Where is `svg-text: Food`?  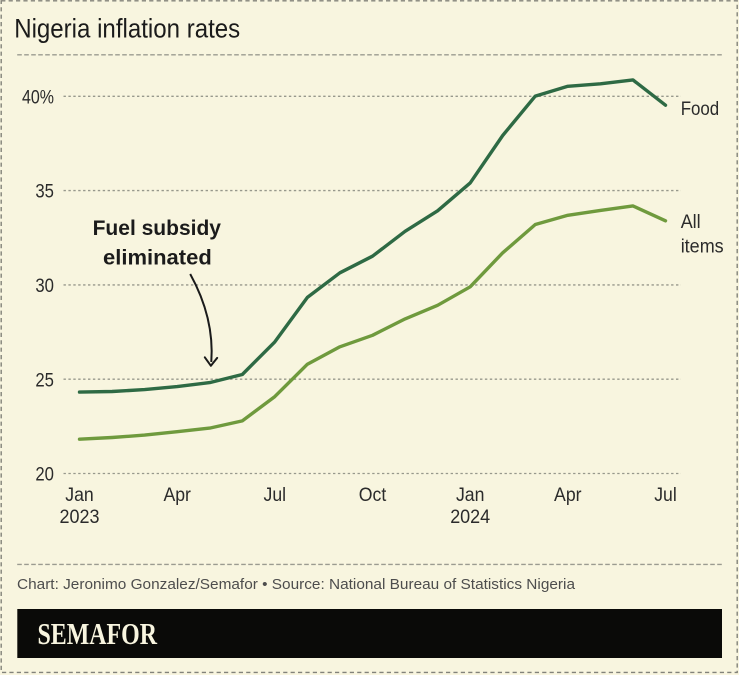
svg-text: Food is located at coordinates (700, 109).